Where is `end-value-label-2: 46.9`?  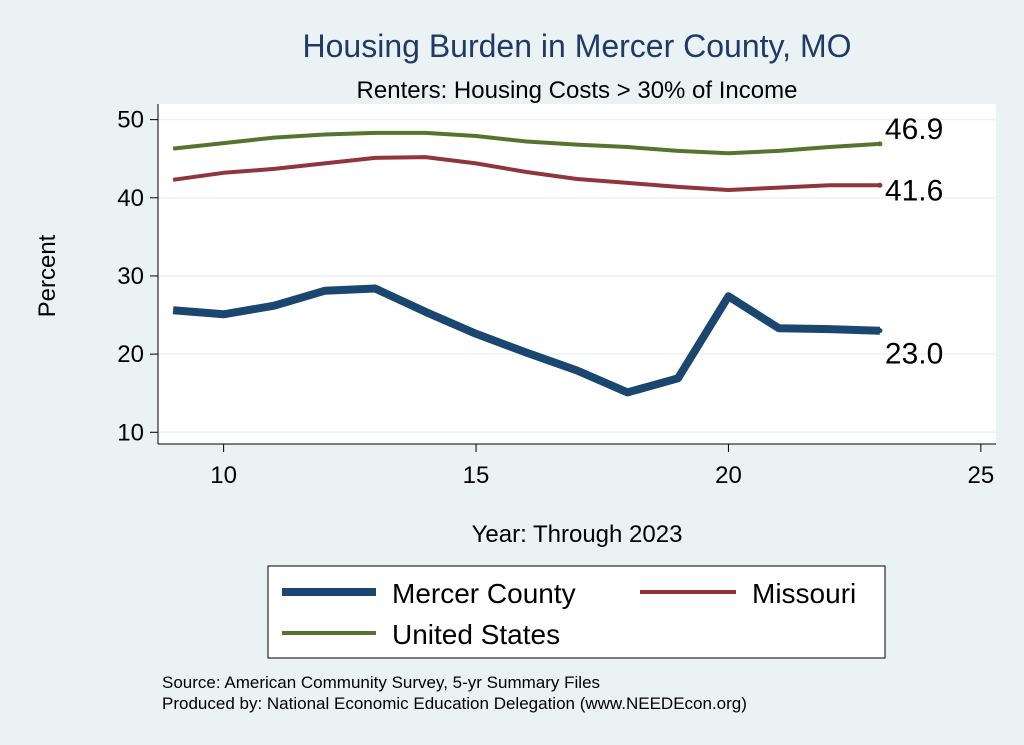
end-value-label-2: 46.9 is located at coordinates (914, 129).